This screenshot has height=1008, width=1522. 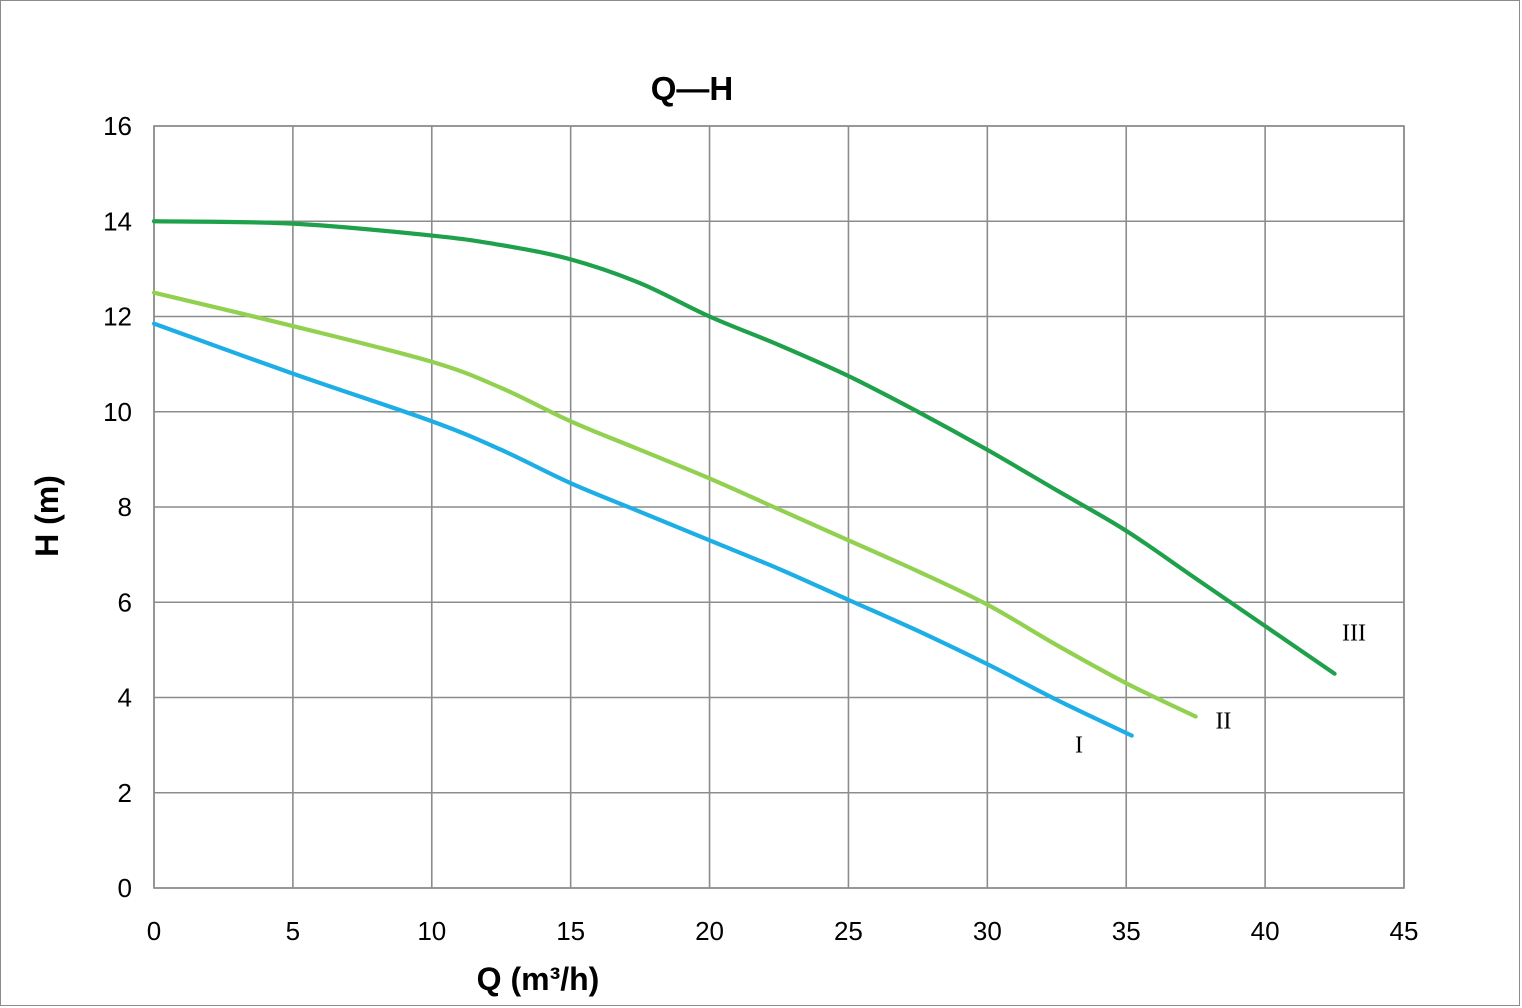 I want to click on x-axis-ticks: 0 5 10 15 20 25 30 35 40 45, so click(x=783, y=931).